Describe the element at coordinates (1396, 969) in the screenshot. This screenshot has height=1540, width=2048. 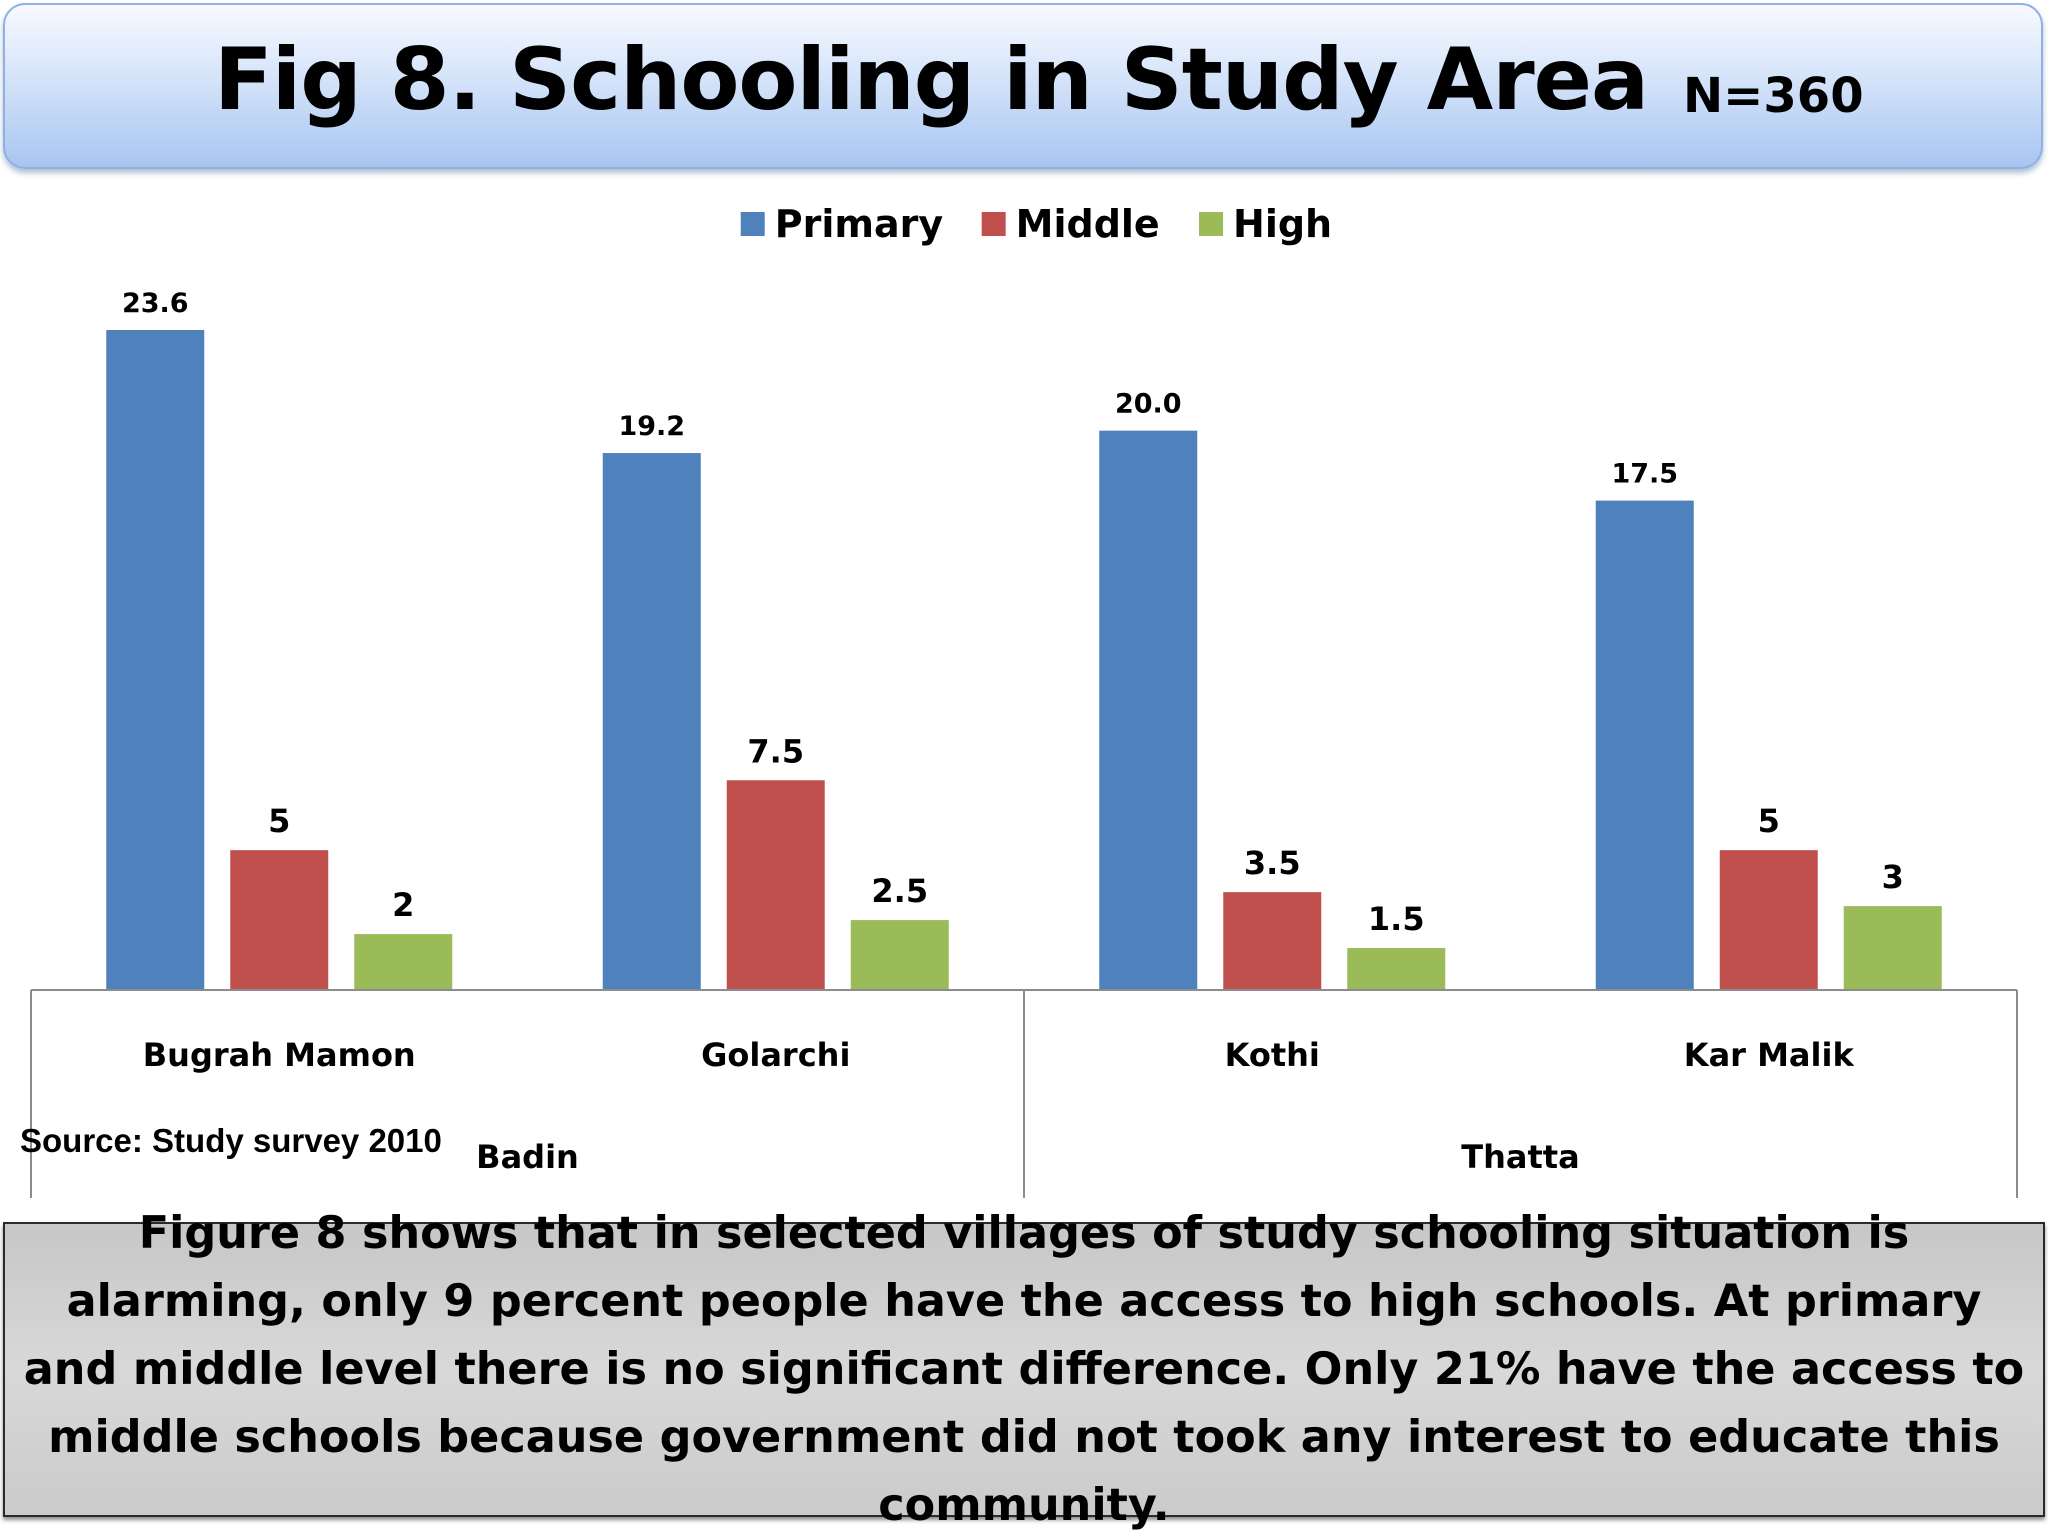
I see `bar-high-kothi` at that location.